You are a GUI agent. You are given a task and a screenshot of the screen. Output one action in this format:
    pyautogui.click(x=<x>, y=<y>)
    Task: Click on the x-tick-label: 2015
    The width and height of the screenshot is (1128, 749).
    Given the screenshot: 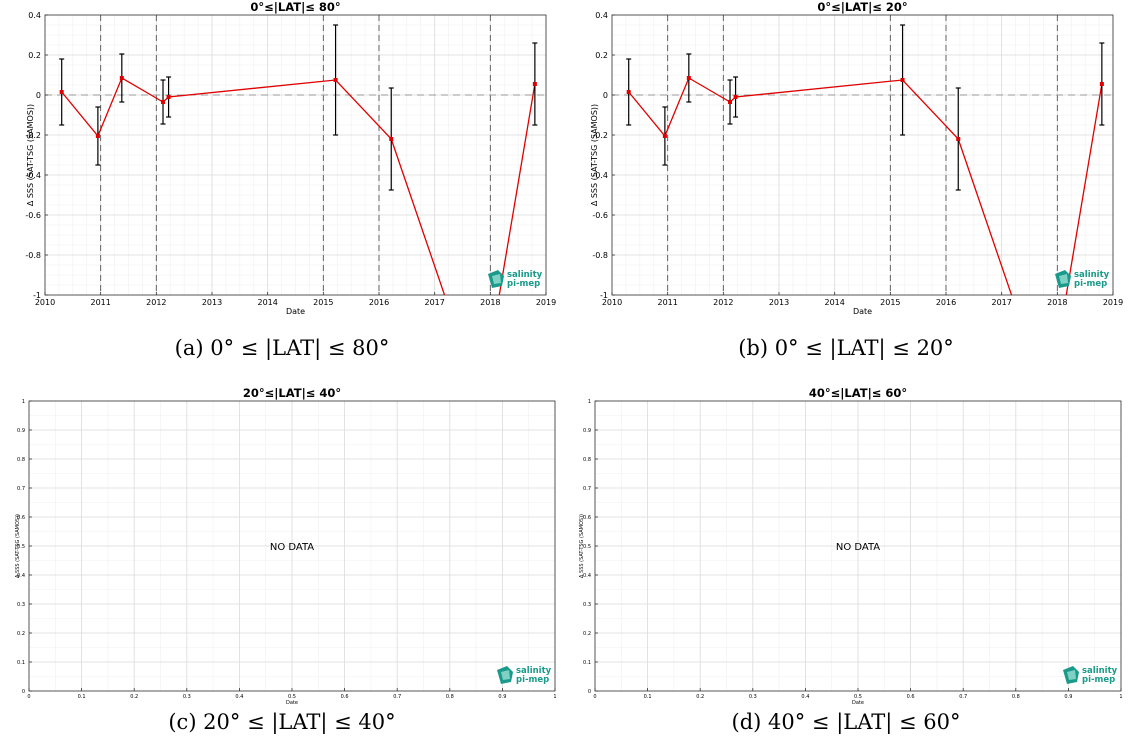 What is the action you would take?
    pyautogui.click(x=323, y=302)
    